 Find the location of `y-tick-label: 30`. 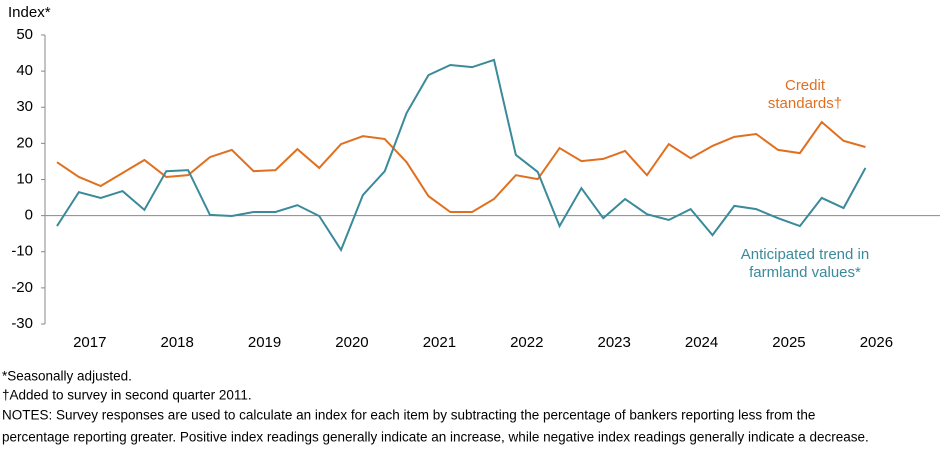

y-tick-label: 30 is located at coordinates (24, 106).